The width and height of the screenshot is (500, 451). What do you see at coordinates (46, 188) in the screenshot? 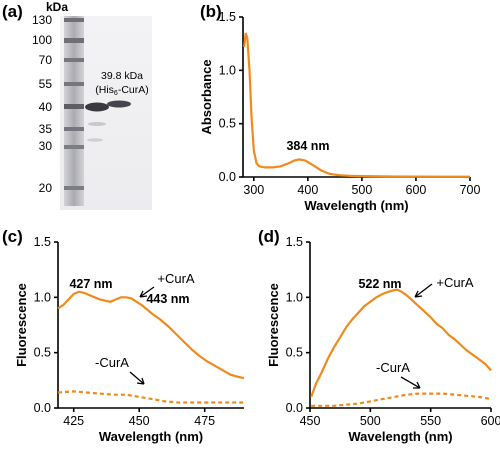
I see `marker-label-20: 20` at bounding box center [46, 188].